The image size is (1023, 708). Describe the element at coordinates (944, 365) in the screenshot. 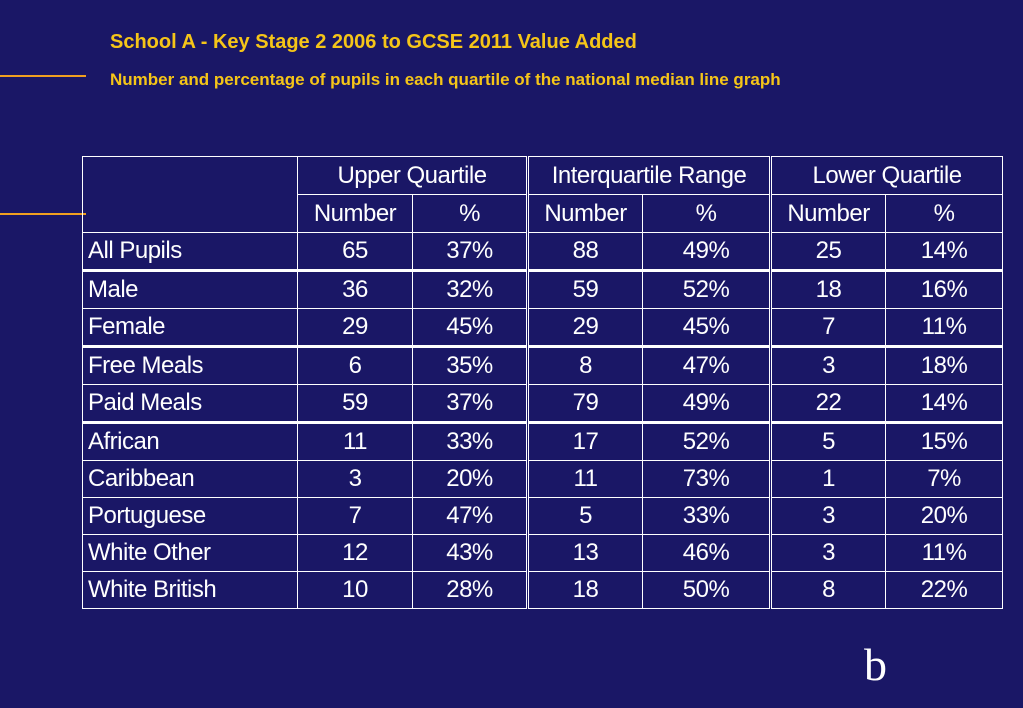

I see `percent-cell: 18%` at that location.